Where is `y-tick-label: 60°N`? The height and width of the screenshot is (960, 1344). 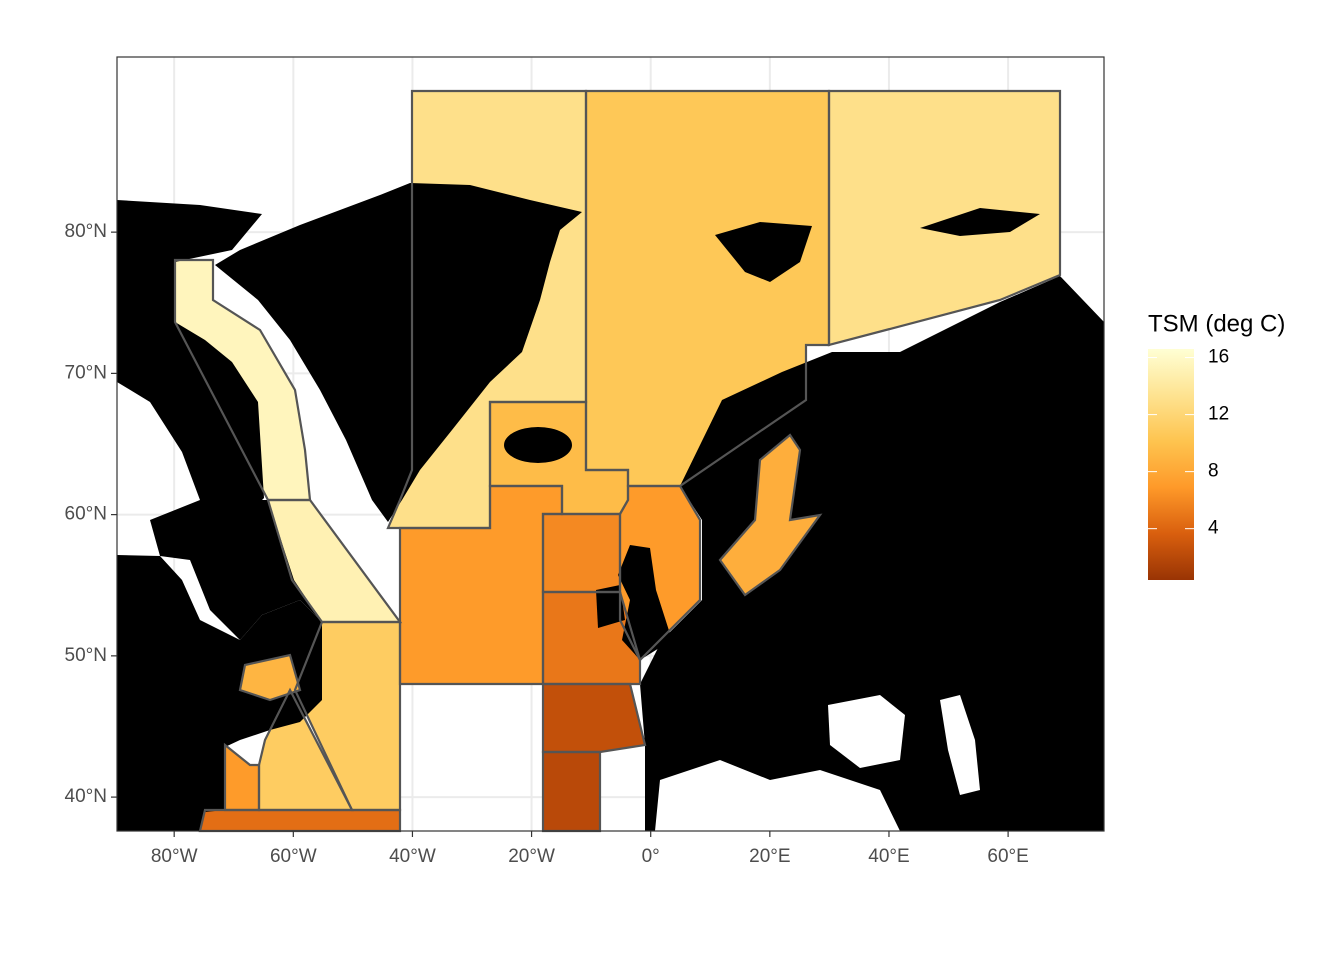
y-tick-label: 60°N is located at coordinates (86, 514).